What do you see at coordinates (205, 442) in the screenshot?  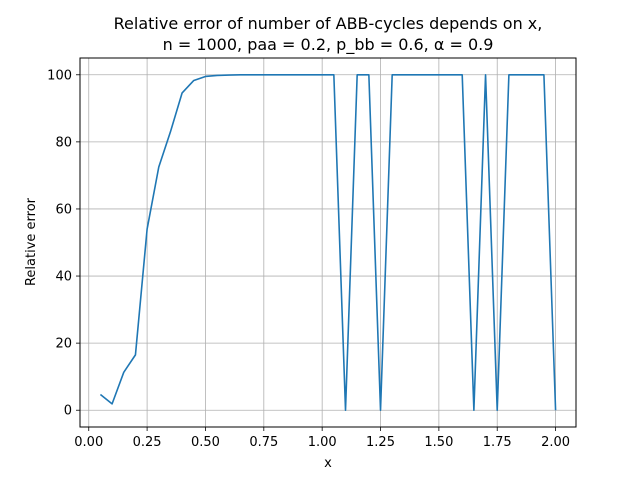 I see `x-tick-label: 0.50` at bounding box center [205, 442].